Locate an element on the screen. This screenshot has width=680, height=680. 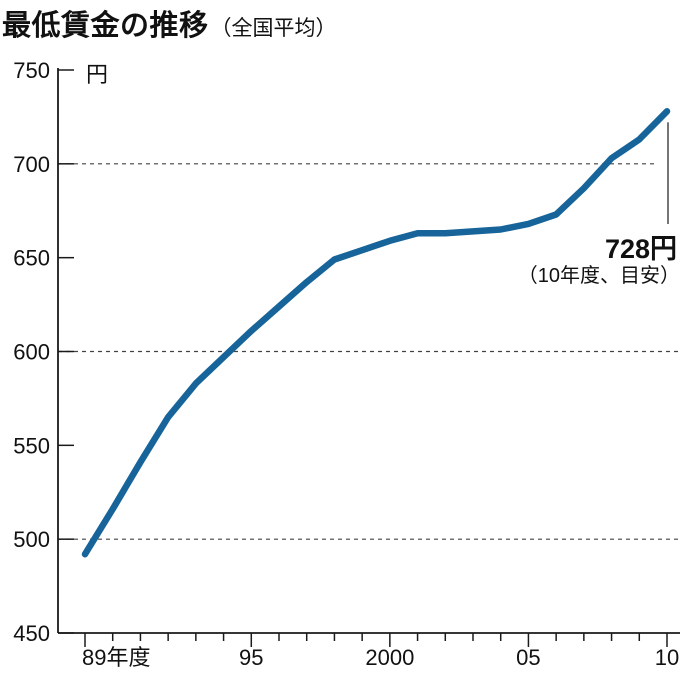
annotation-value-label: 728円 is located at coordinates (640, 249).